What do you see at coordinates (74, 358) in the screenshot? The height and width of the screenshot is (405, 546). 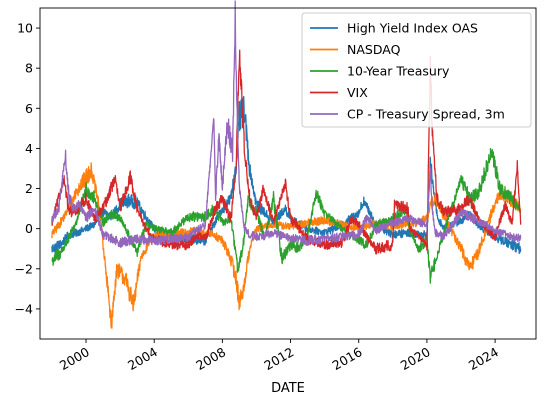 I see `x-tick-label: 2000` at bounding box center [74, 358].